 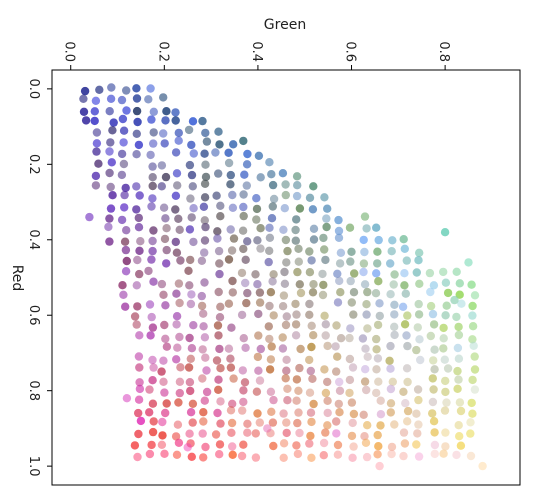 What do you see at coordinates (33, 466) in the screenshot?
I see `y-tick-label: 1.0` at bounding box center [33, 466].